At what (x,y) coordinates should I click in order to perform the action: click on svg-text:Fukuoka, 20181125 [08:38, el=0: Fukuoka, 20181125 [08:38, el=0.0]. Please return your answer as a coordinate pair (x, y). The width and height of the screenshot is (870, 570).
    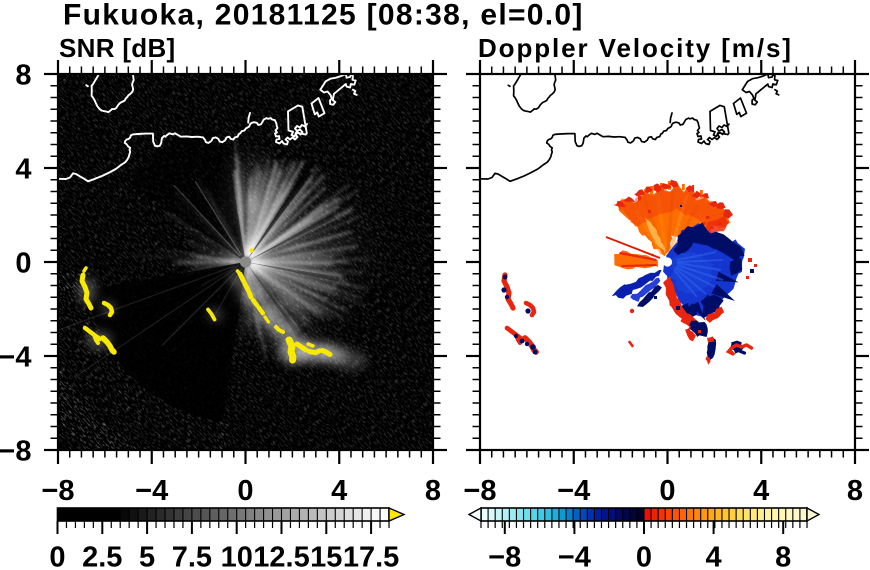
    Looking at the image, I should click on (323, 16).